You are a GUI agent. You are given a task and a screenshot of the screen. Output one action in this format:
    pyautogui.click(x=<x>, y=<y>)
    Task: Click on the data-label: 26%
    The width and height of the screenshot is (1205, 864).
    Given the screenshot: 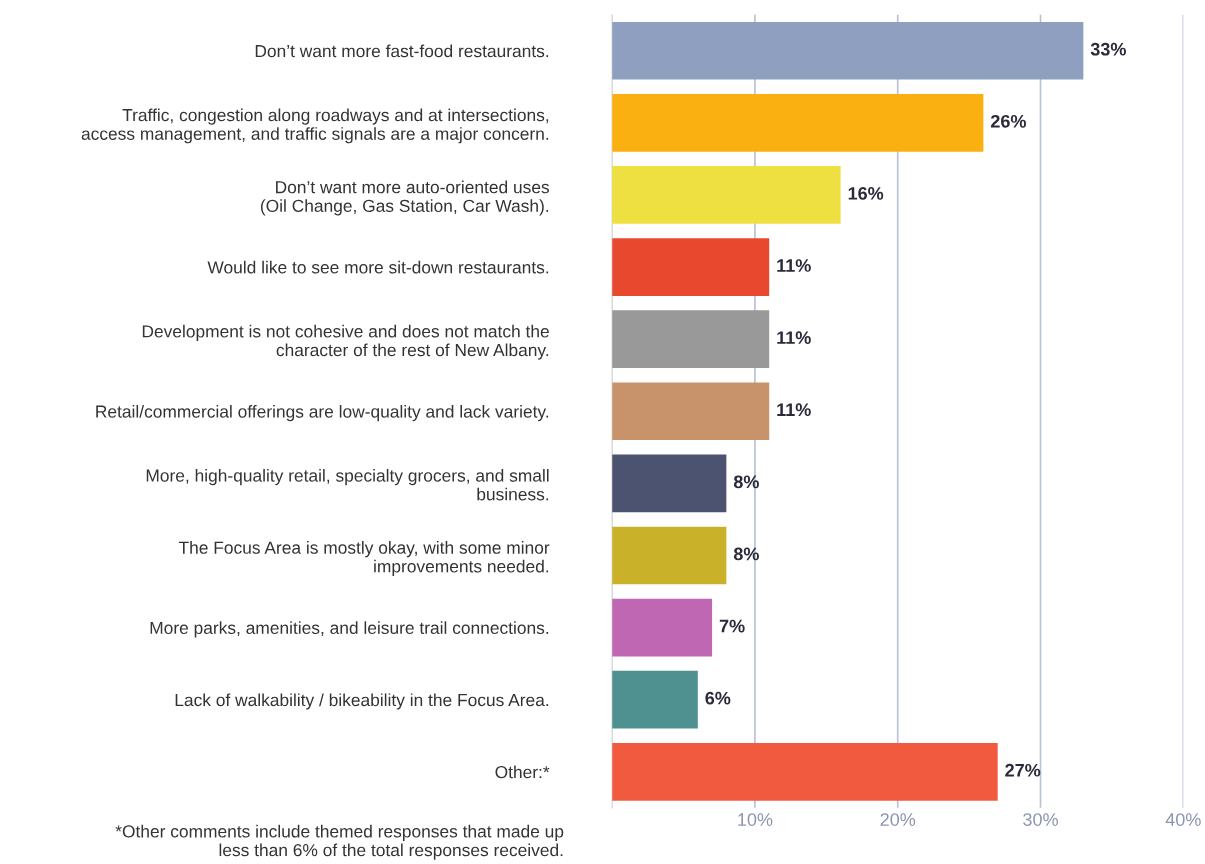 What is the action you would take?
    pyautogui.click(x=1008, y=121)
    